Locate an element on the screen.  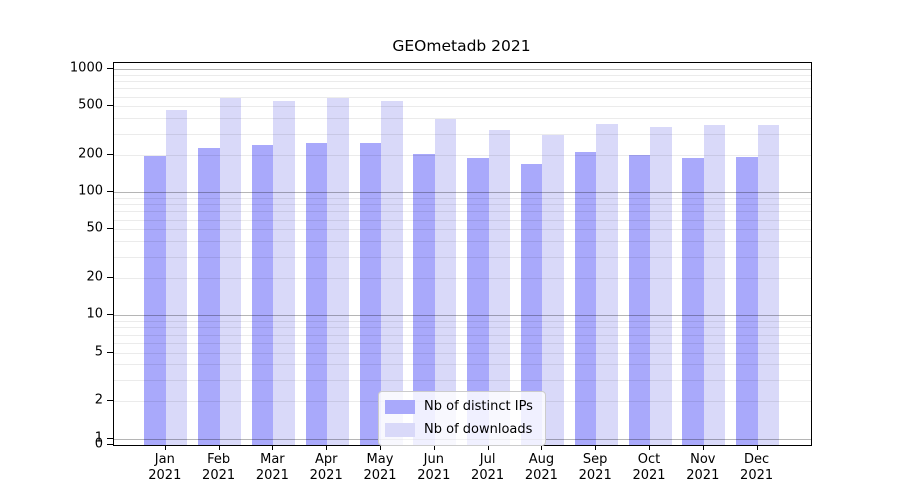
x-tick-label-aug-2021: Aug 2021 is located at coordinates (541, 467).